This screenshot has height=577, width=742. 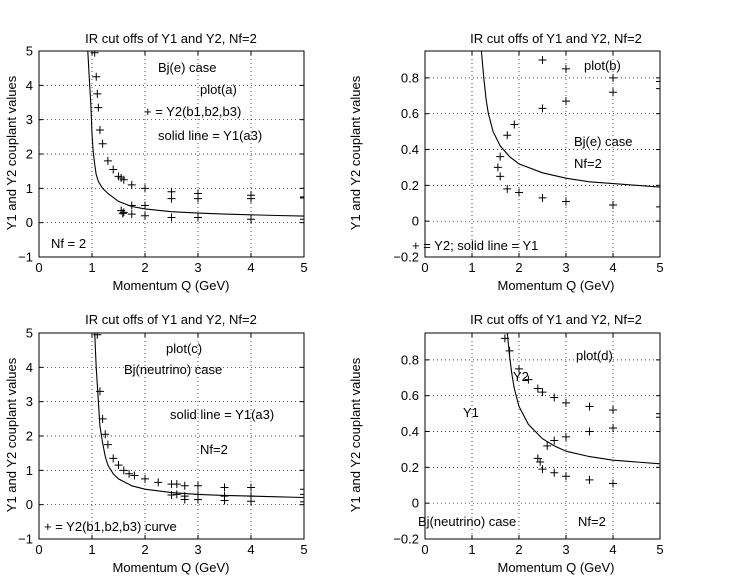 What do you see at coordinates (588, 163) in the screenshot?
I see `panel-b-nf-label: Nf=2` at bounding box center [588, 163].